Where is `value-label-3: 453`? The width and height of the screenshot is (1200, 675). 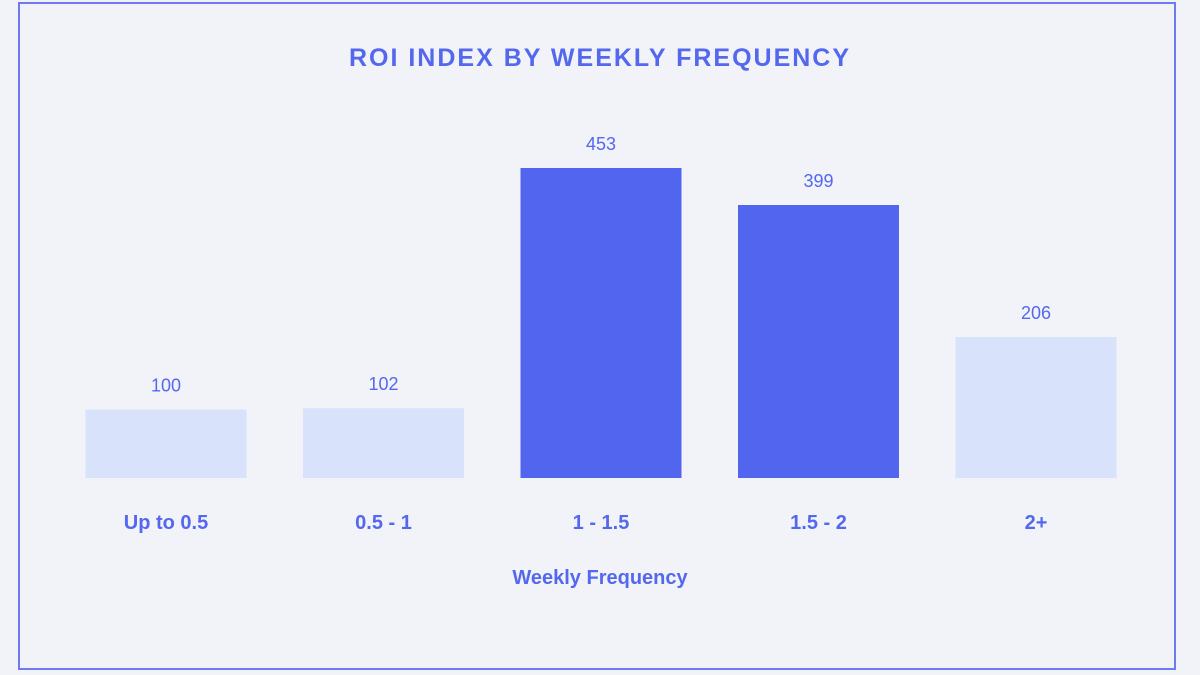 value-label-3: 453 is located at coordinates (601, 144).